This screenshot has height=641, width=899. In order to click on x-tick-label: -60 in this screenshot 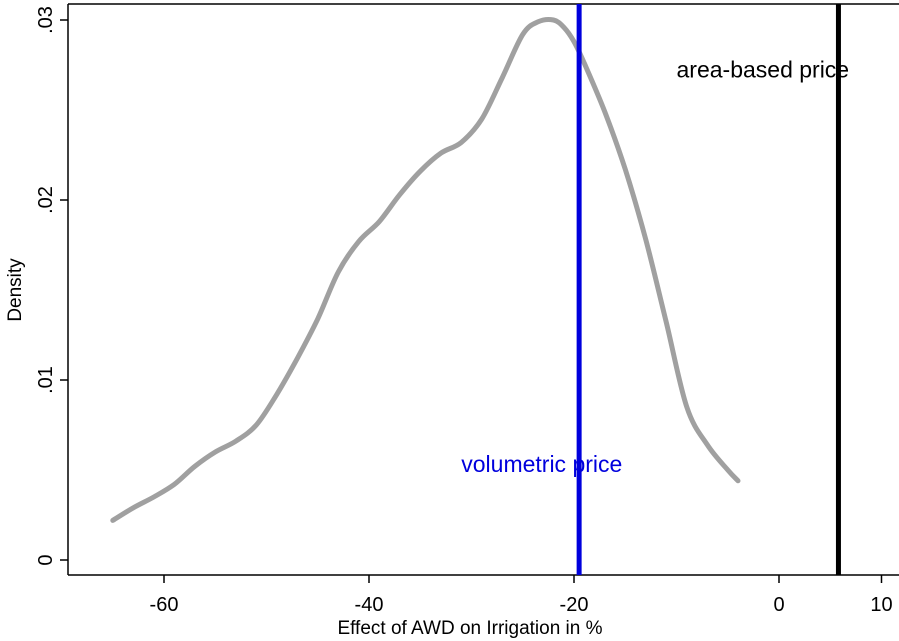, I will do `click(164, 605)`.